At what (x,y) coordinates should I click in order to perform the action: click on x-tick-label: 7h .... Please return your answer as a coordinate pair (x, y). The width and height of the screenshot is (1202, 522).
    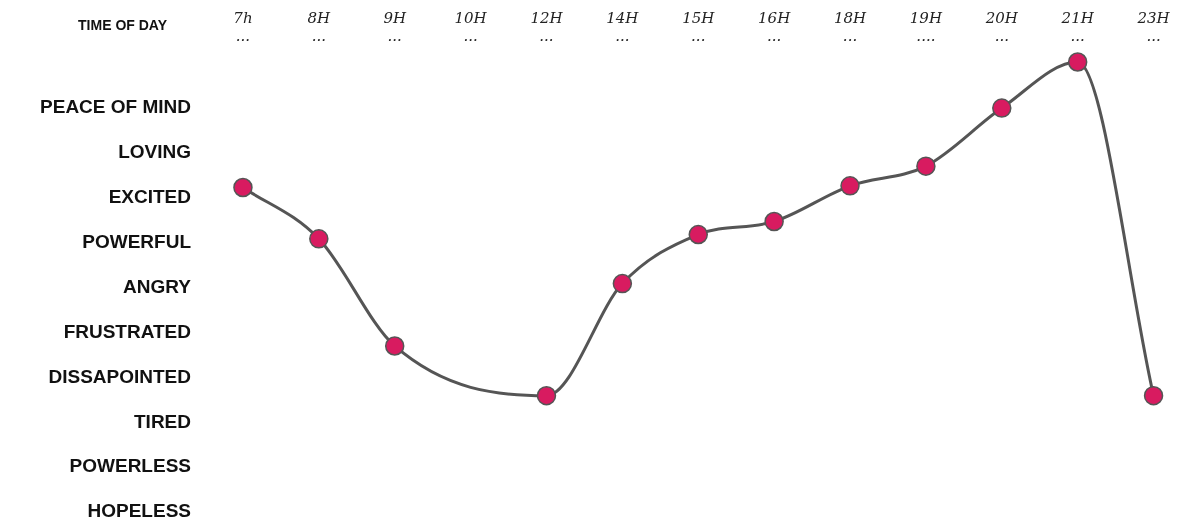
    Looking at the image, I should click on (243, 26).